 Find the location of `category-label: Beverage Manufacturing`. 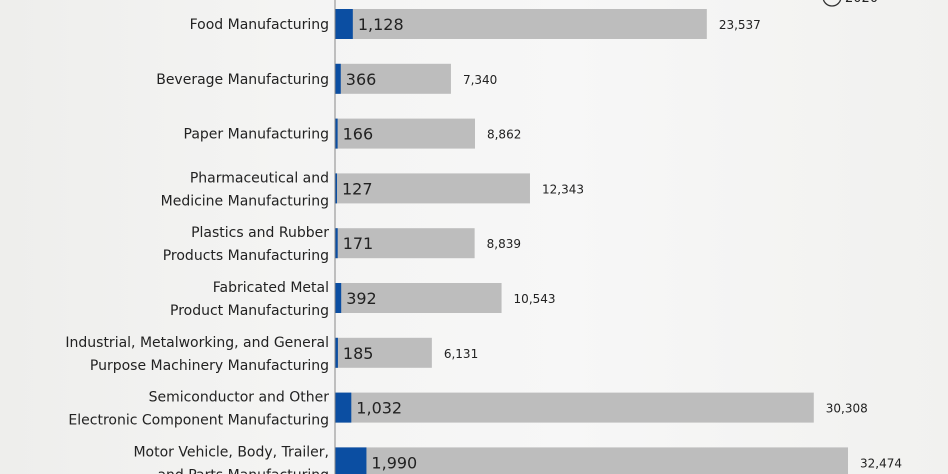

category-label: Beverage Manufacturing is located at coordinates (242, 80).